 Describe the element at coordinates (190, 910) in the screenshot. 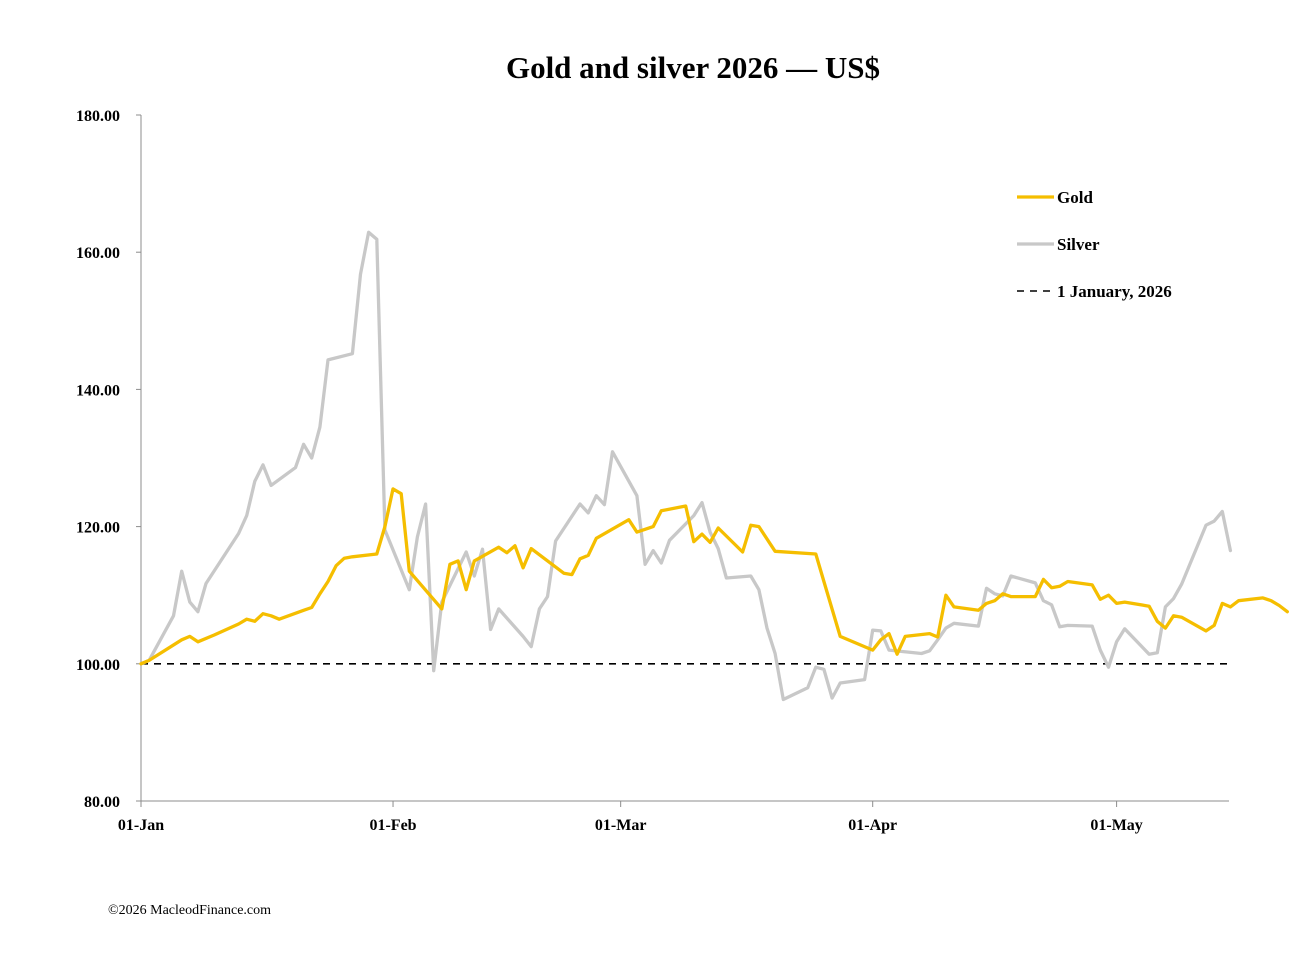

I see `copyright-footer: ©2026 MacleodFinance.com` at that location.